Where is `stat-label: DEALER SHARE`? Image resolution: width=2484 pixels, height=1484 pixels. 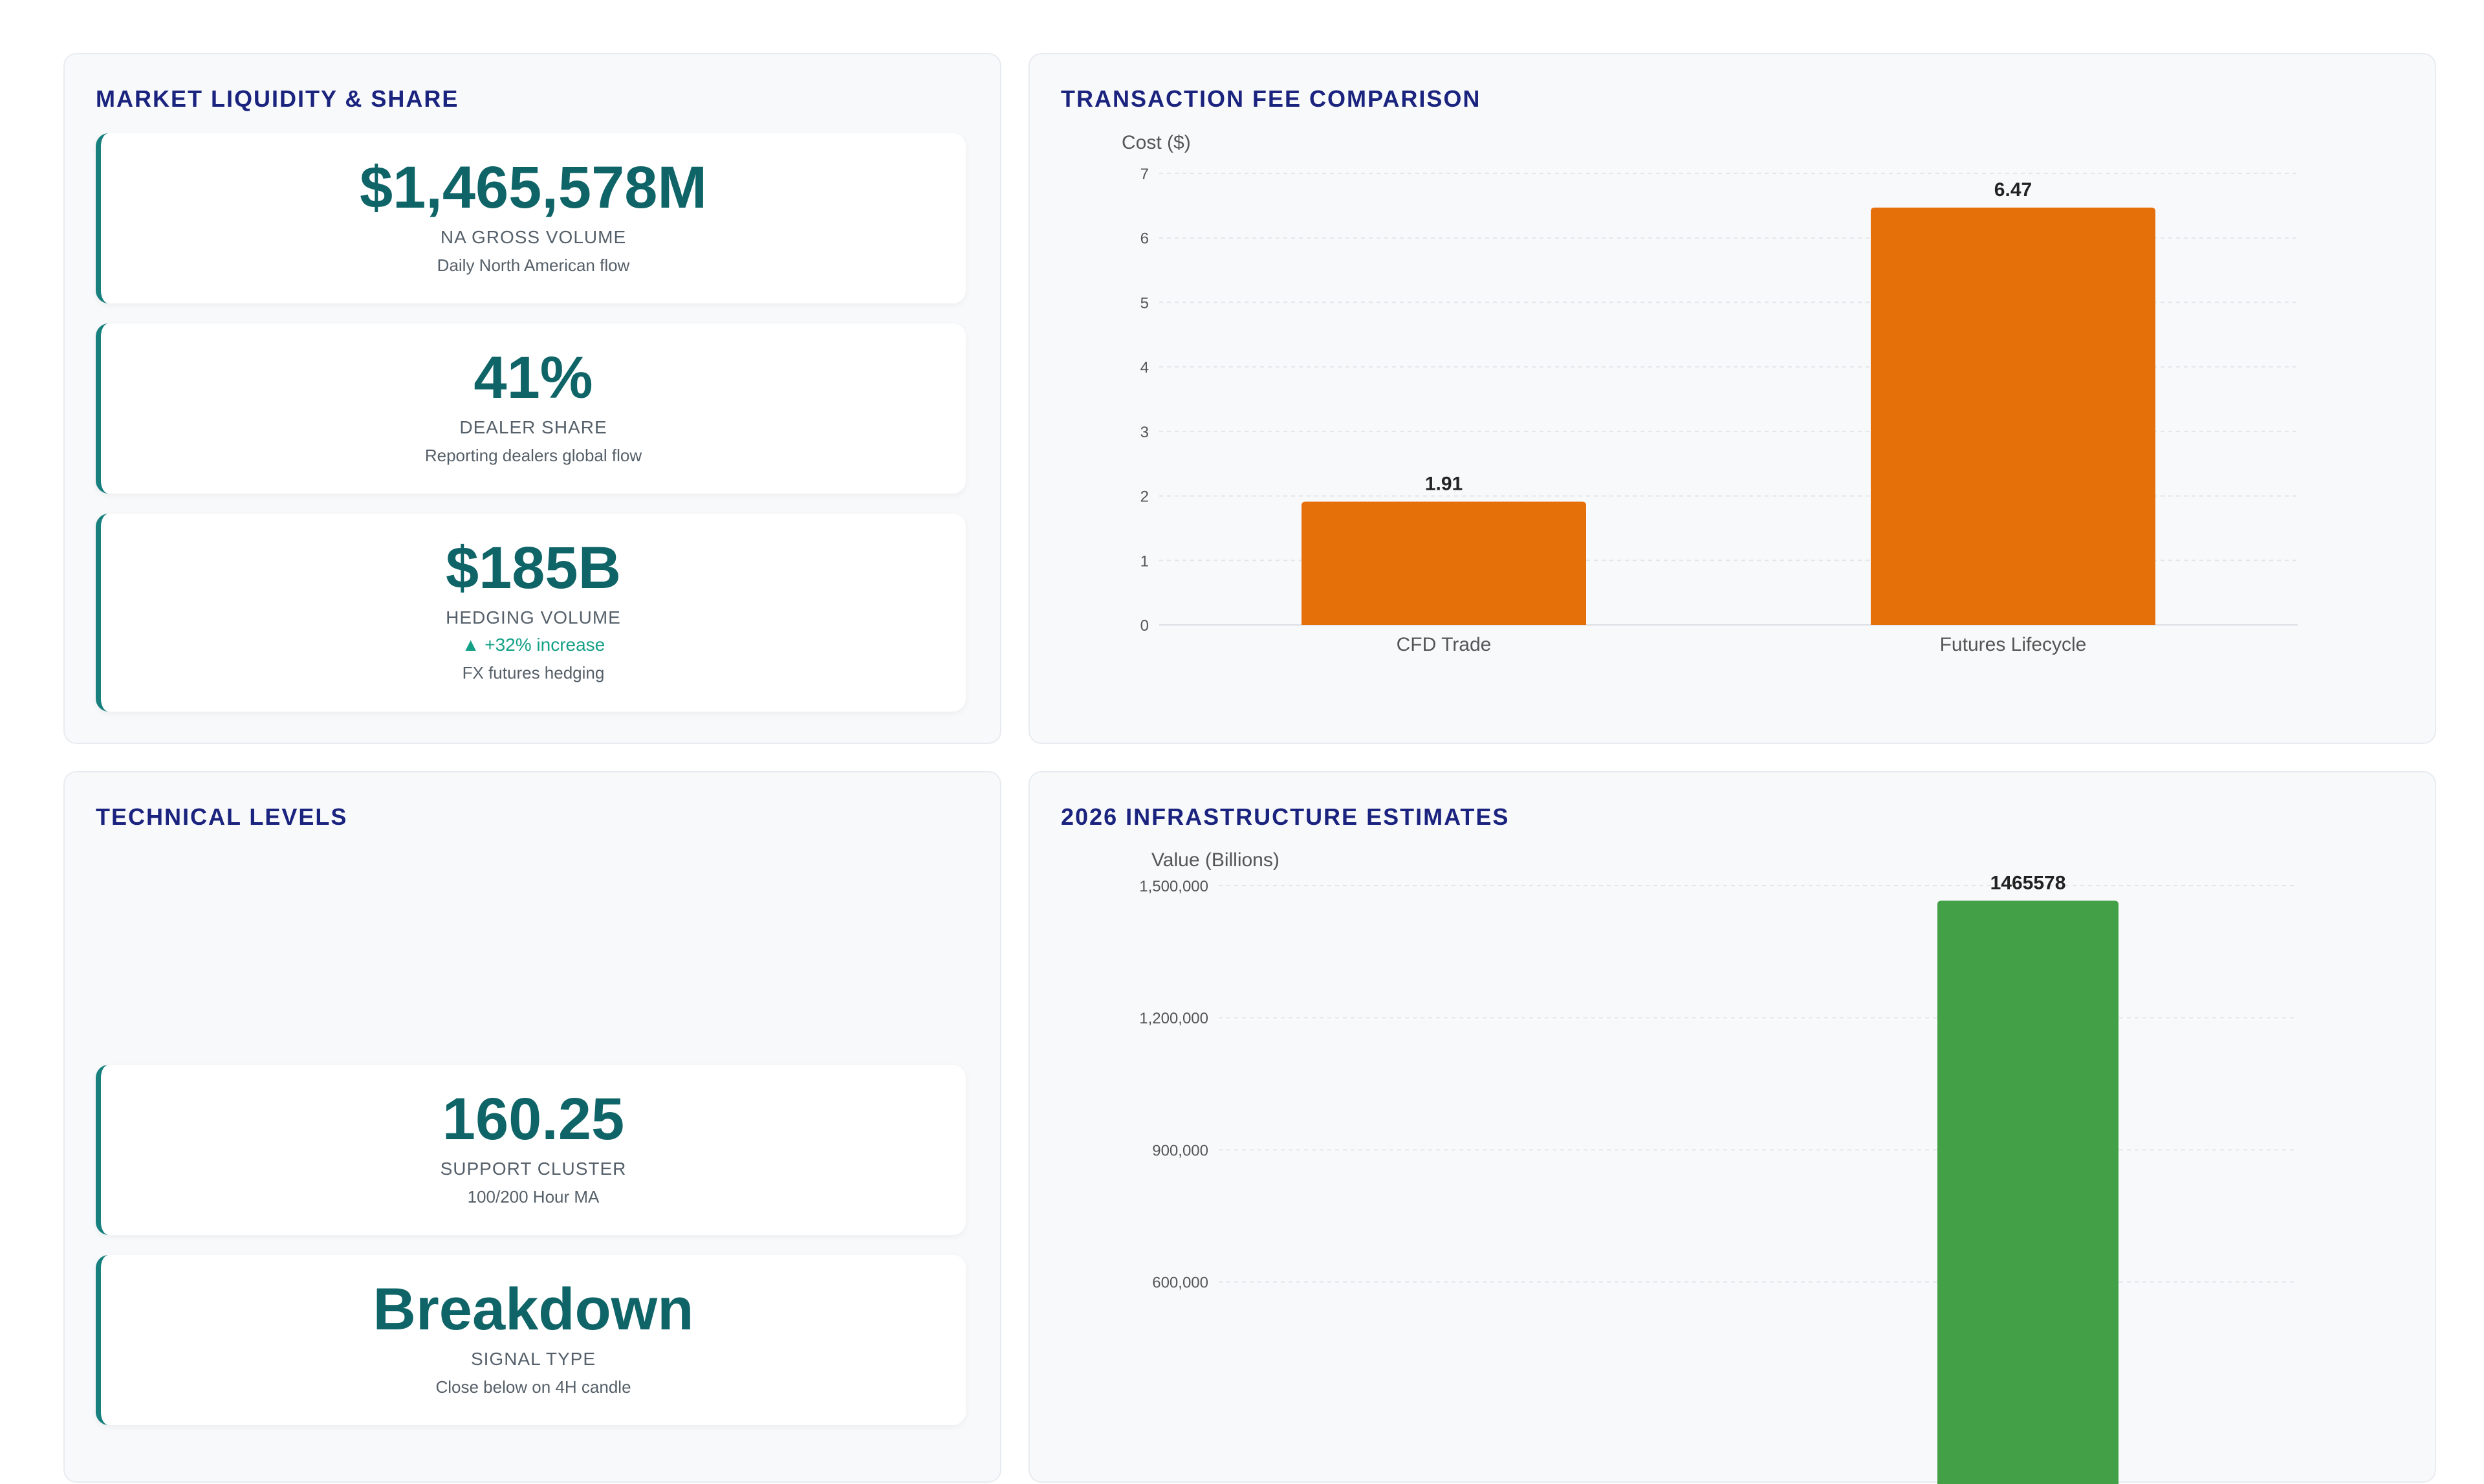 stat-label: DEALER SHARE is located at coordinates (533, 427).